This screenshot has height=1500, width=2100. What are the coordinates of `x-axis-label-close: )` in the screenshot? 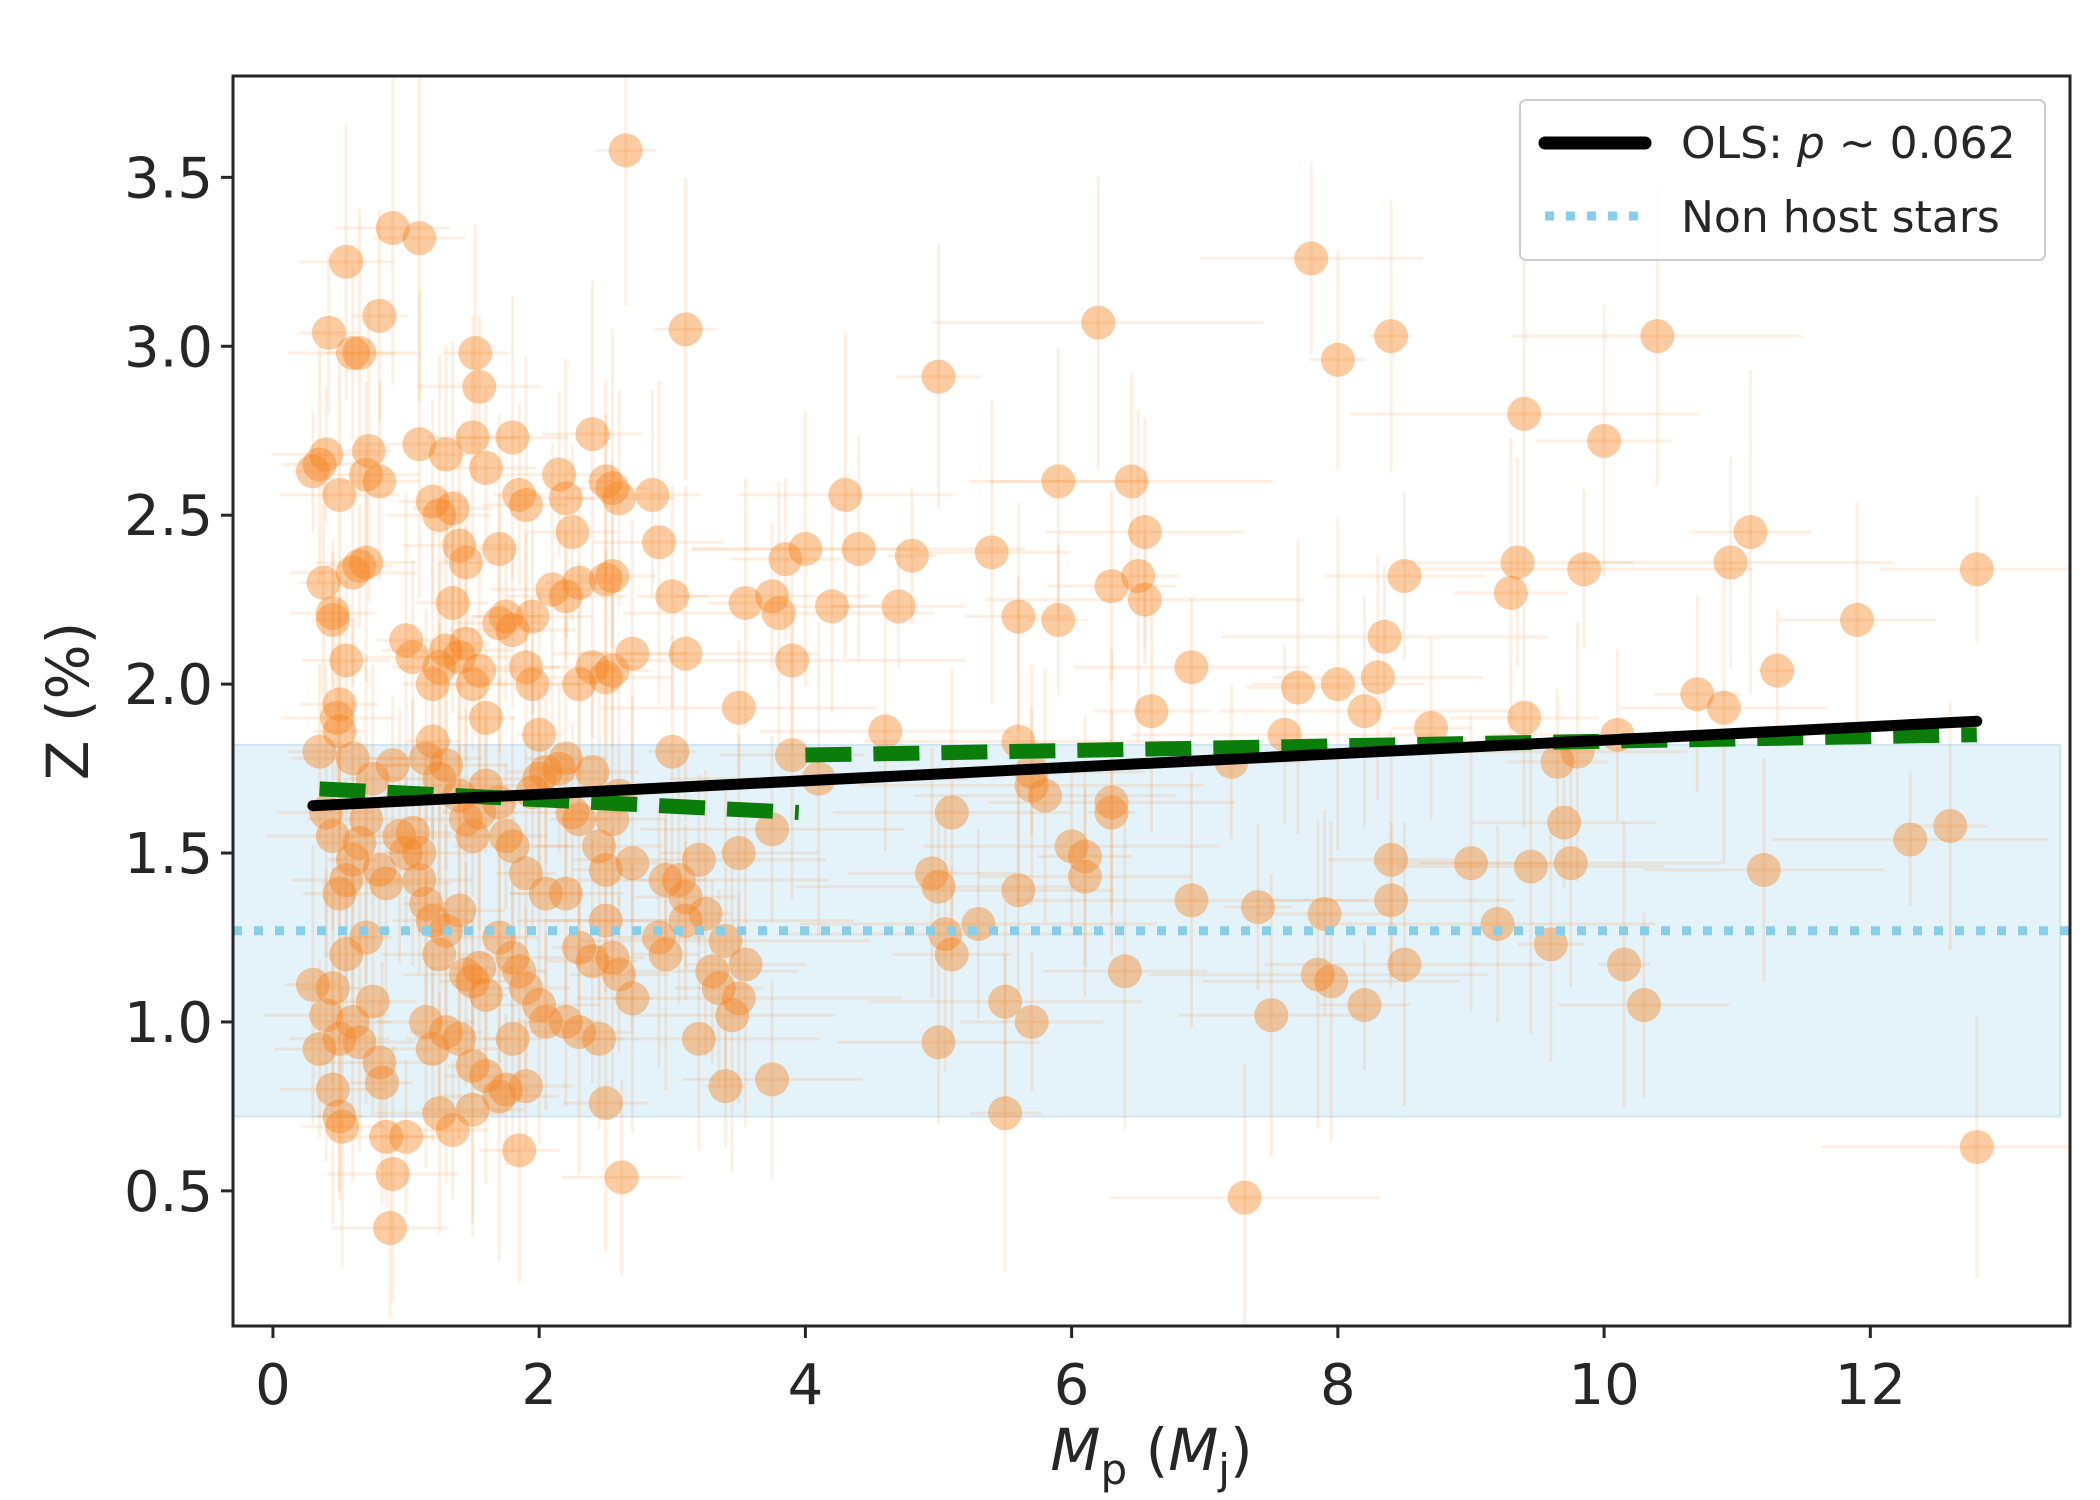 It's located at (1241, 1450).